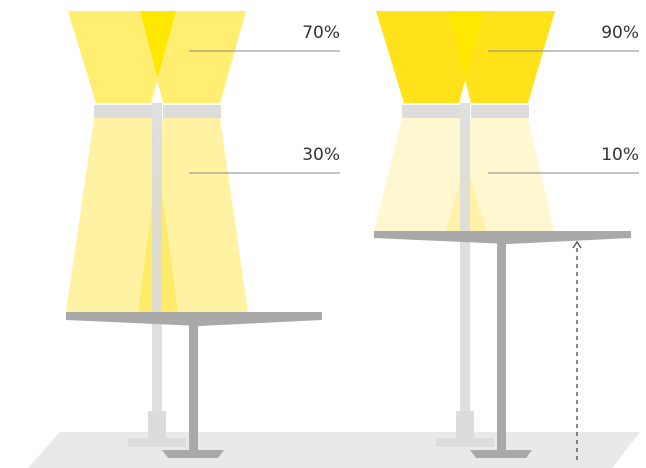 The width and height of the screenshot is (646, 468). I want to click on right-uplight-overlap, so click(466, 44).